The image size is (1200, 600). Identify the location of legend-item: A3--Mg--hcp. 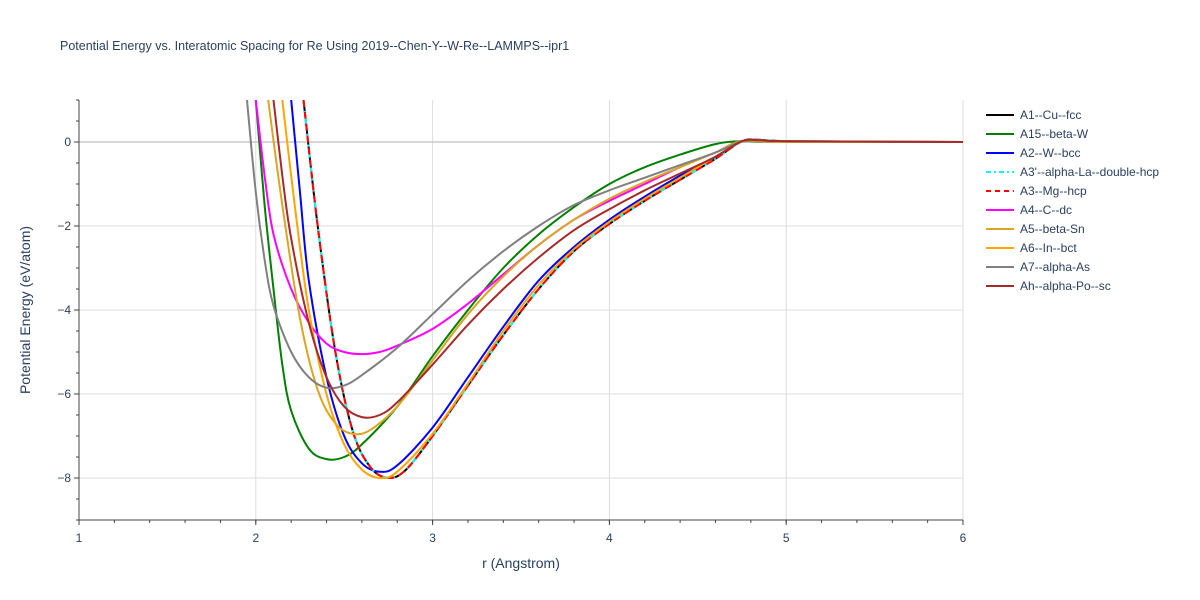
(1036, 191).